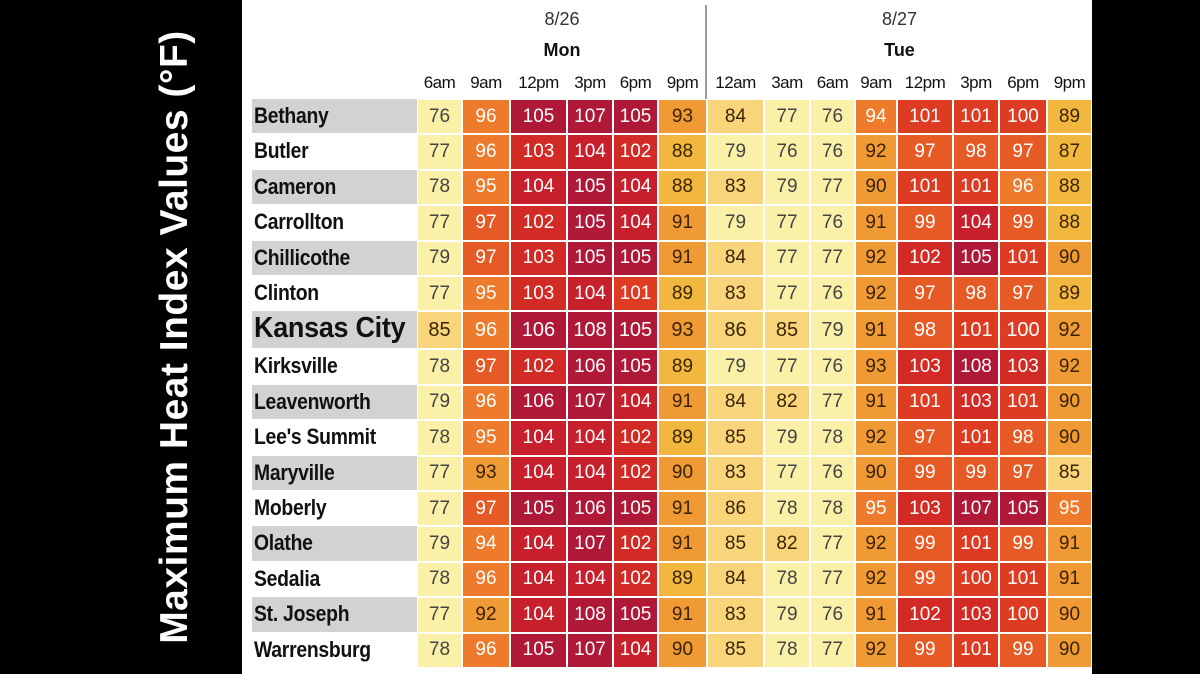 Image resolution: width=1200 pixels, height=674 pixels. I want to click on city-label: Moberly, so click(290, 507).